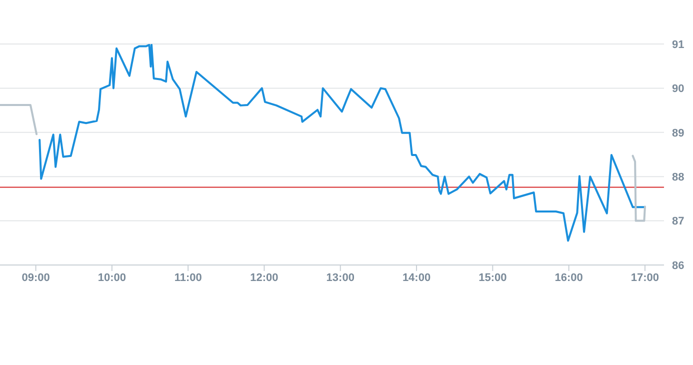 This screenshot has height=365, width=693. What do you see at coordinates (678, 89) in the screenshot?
I see `y-tick-label: 90` at bounding box center [678, 89].